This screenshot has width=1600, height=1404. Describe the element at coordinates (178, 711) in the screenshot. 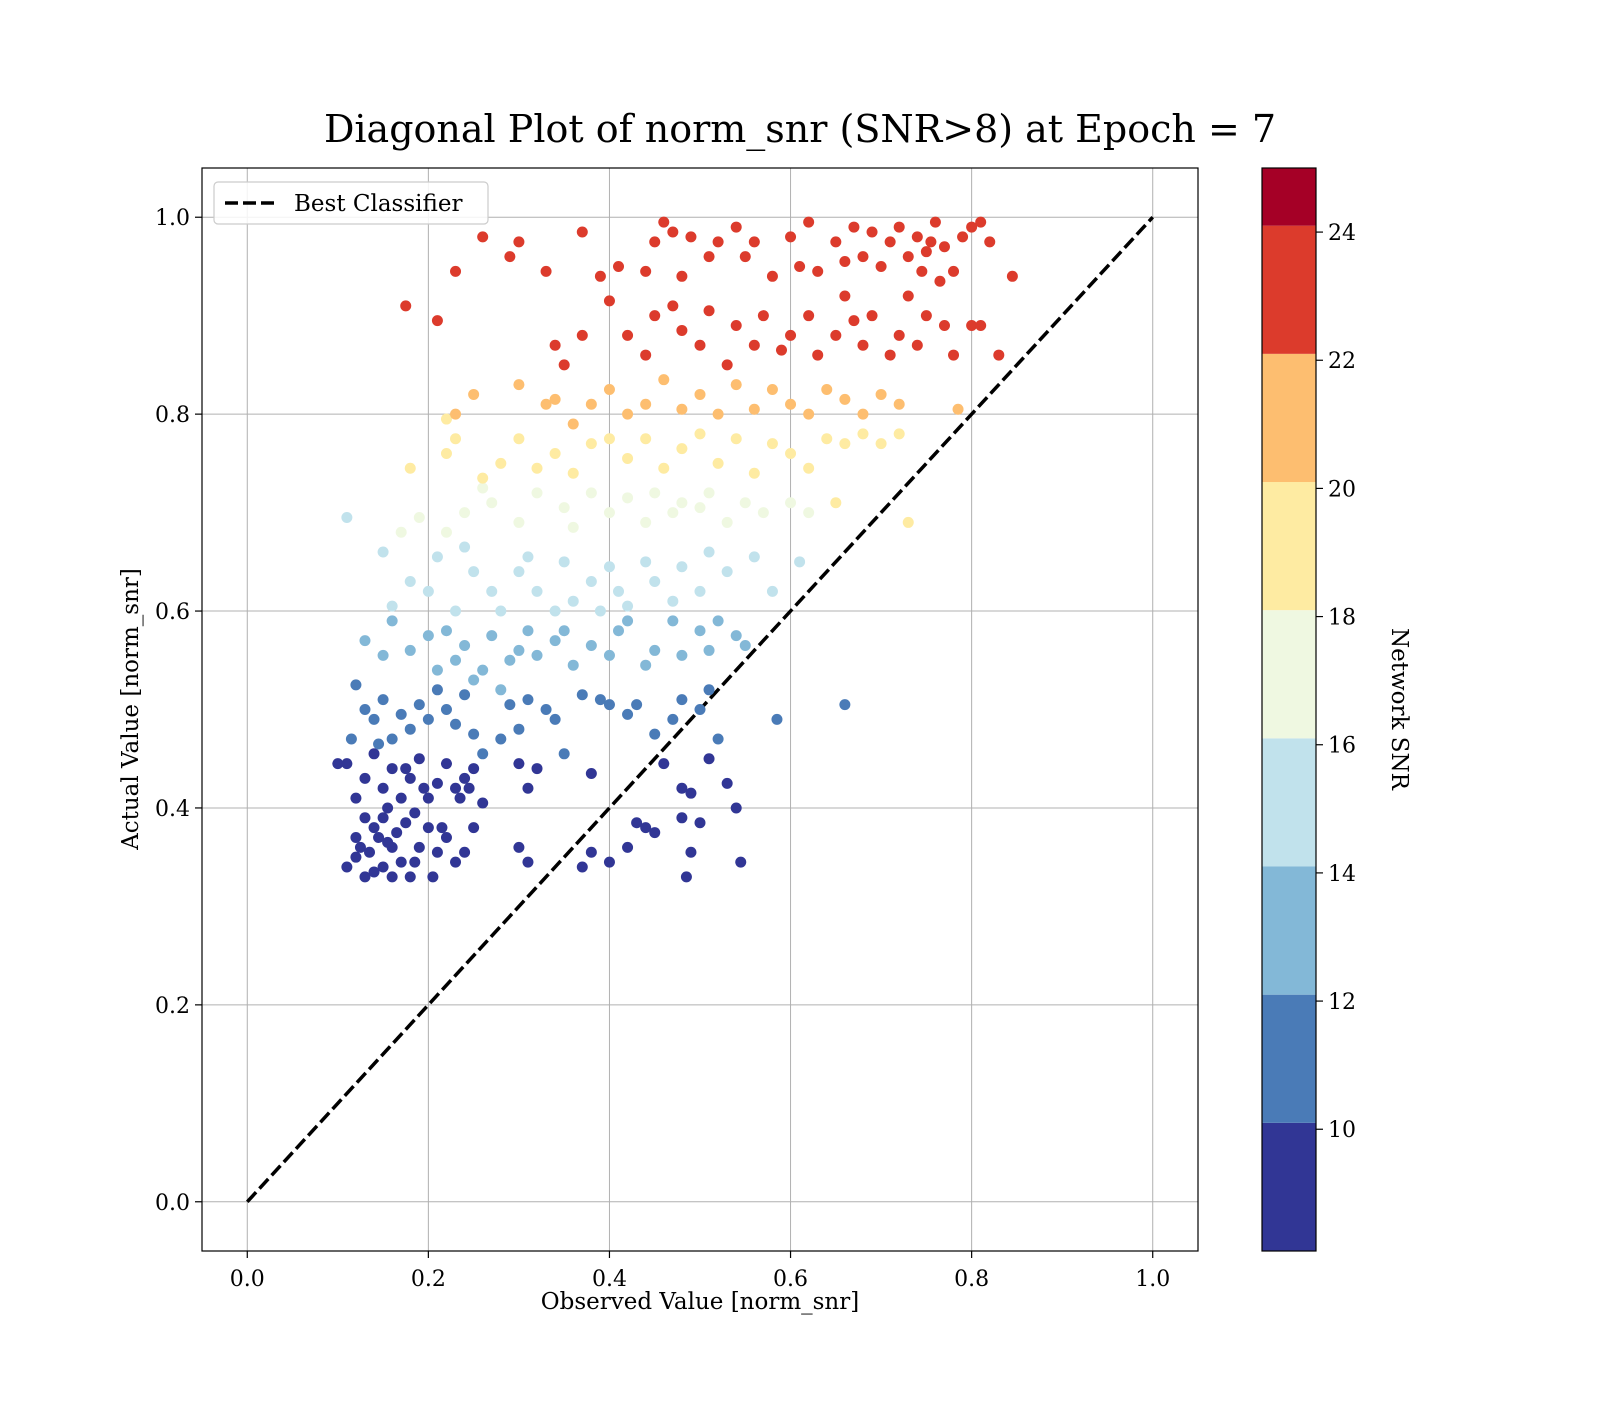

I see `y-tick-layer: 0.0 0.2 0.4 0.6 0.8 1.0` at that location.